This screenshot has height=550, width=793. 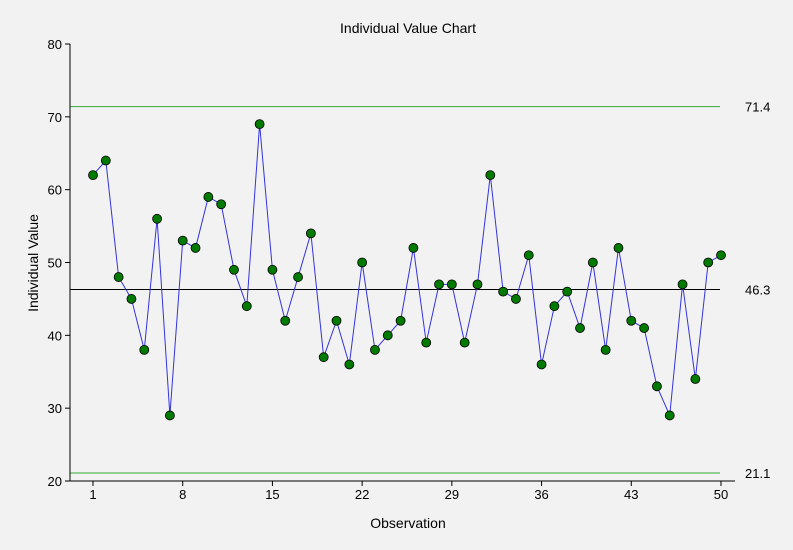 What do you see at coordinates (407, 523) in the screenshot?
I see `x-axis-title: Observation` at bounding box center [407, 523].